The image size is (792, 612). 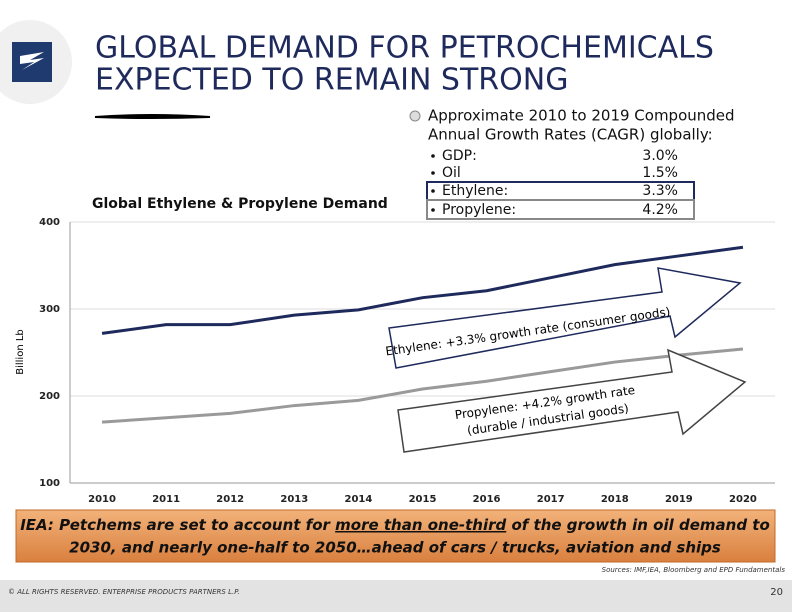 What do you see at coordinates (660, 191) in the screenshot?
I see `cagr-value: 3.3%` at bounding box center [660, 191].